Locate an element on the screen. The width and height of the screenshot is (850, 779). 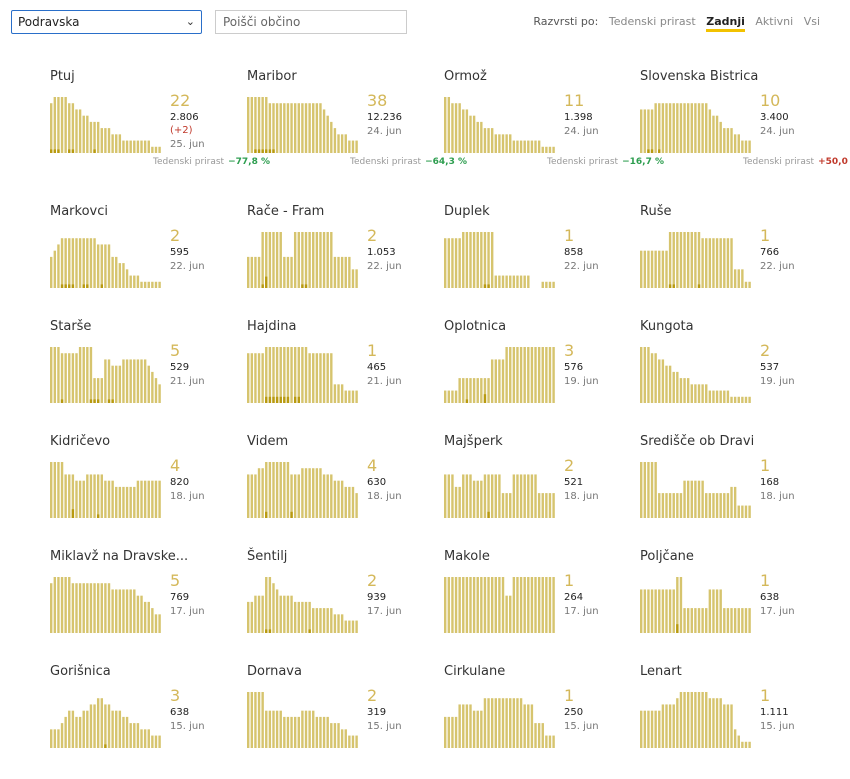
municipality-card: Kungota 2 537 19. jun is located at coordinates (735, 376).